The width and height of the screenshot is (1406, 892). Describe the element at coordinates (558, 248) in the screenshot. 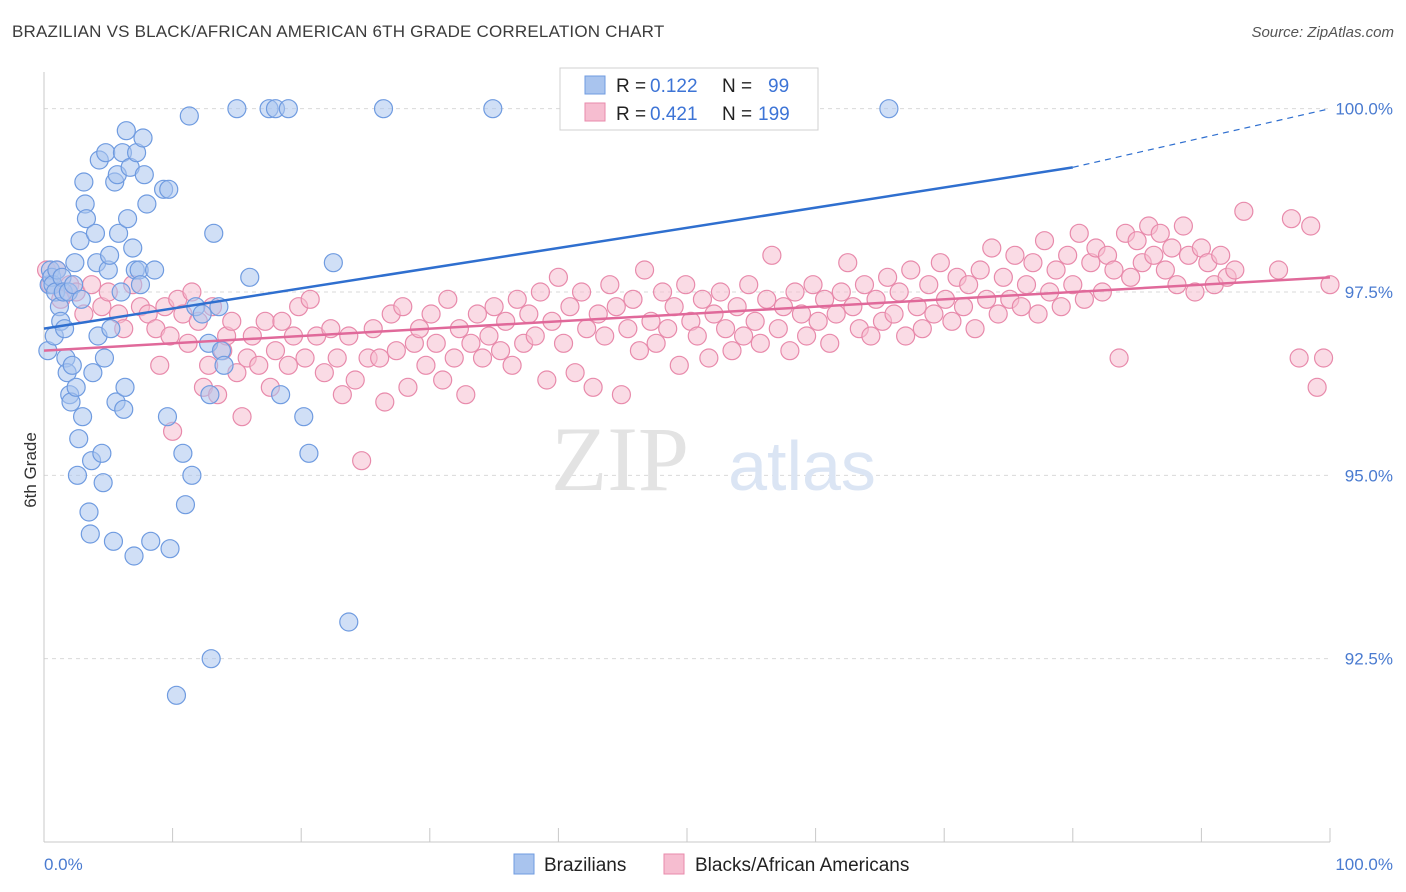

I see `trend-line-brazilians` at that location.